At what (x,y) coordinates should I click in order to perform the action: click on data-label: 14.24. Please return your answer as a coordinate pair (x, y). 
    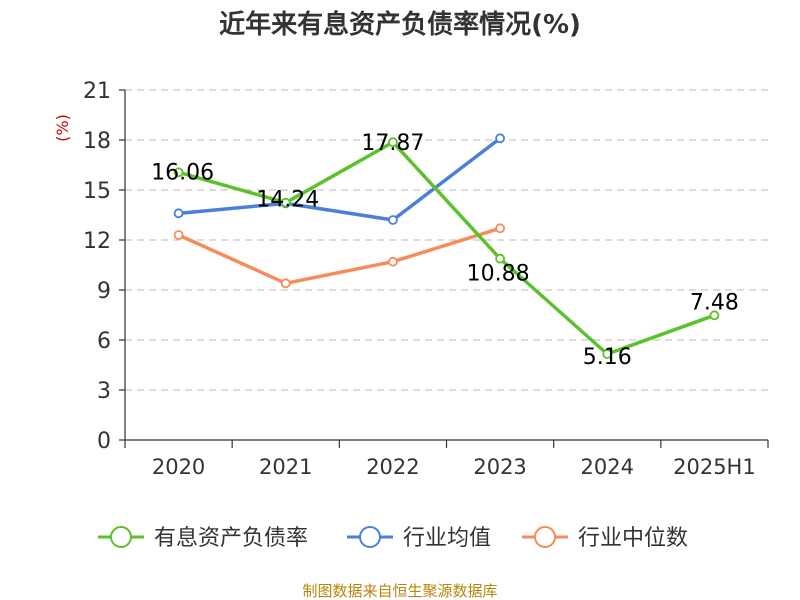
    Looking at the image, I should click on (287, 200).